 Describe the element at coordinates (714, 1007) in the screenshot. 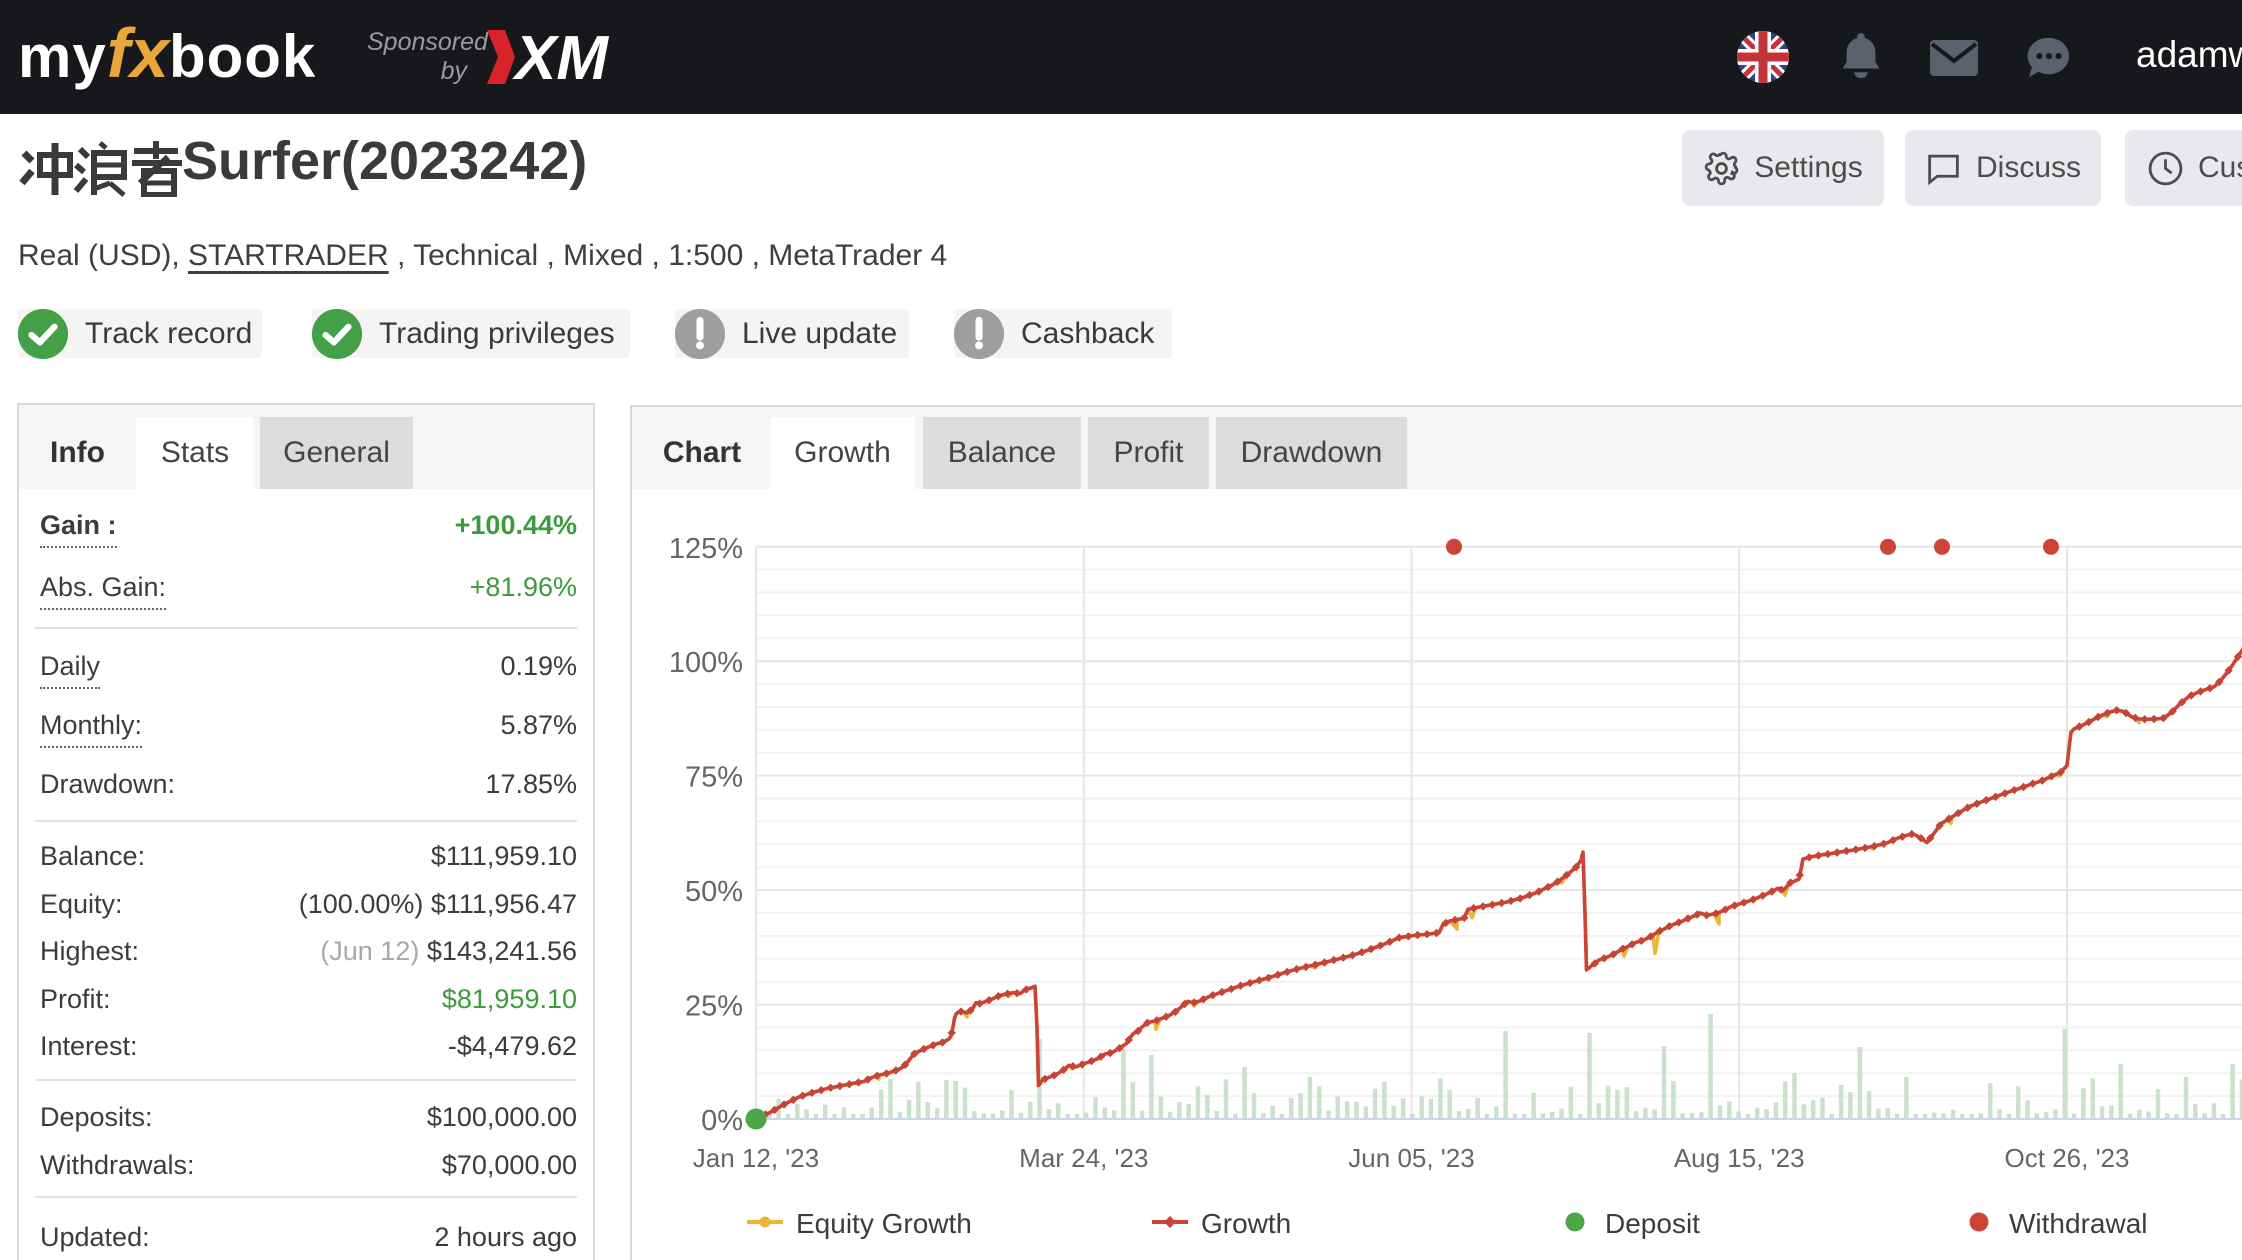

I see `svg-text: 25%` at that location.